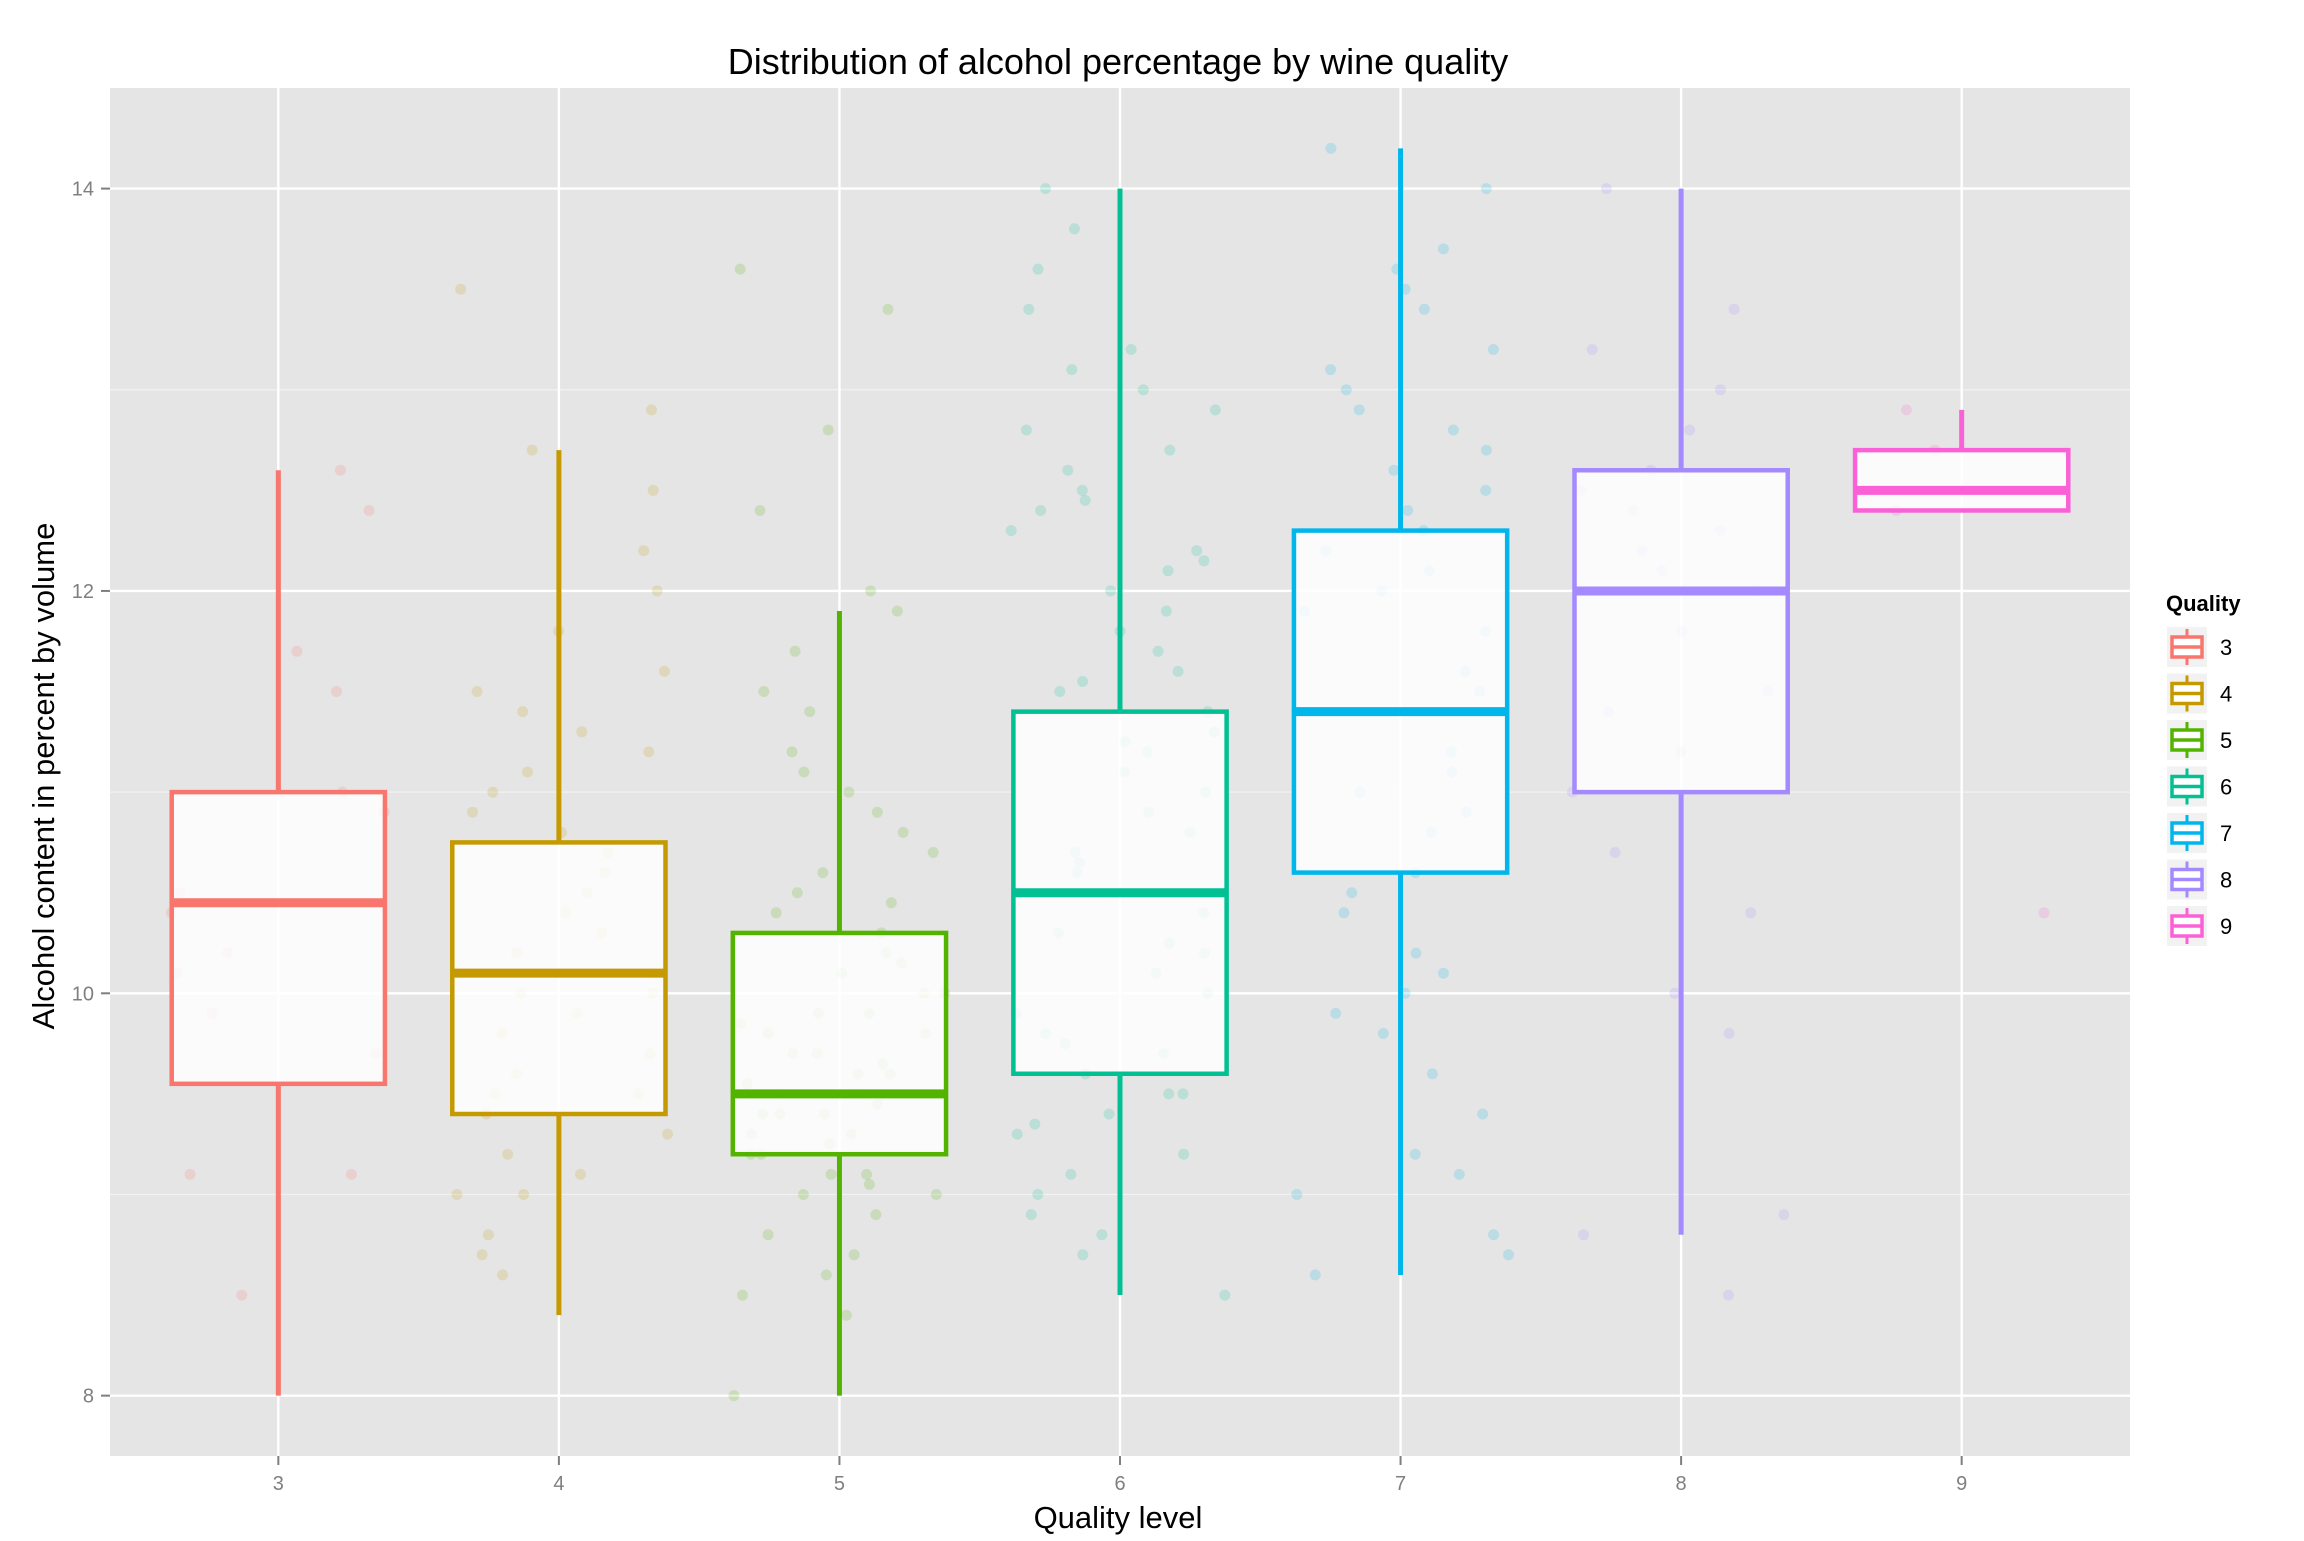 The width and height of the screenshot is (2304, 1541). I want to click on legend-item-6: 6, so click(2199, 786).